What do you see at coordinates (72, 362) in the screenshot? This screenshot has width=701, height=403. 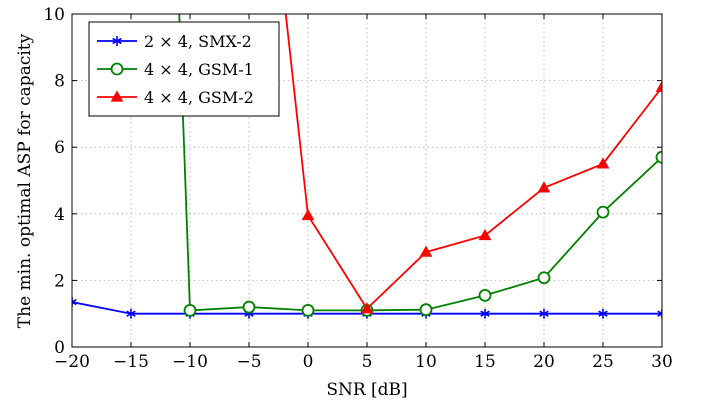 I see `x-tick-label: −20` at bounding box center [72, 362].